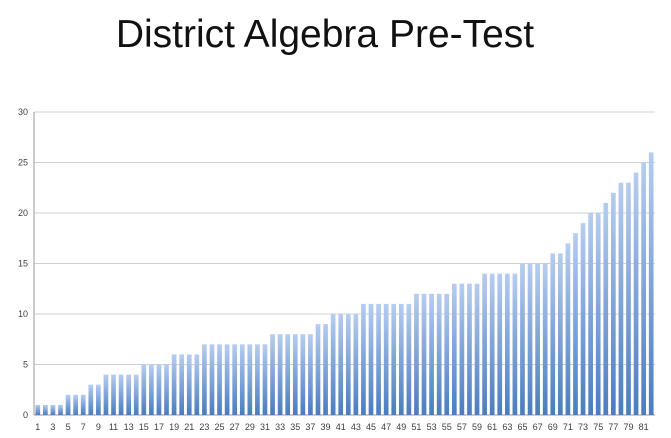 The height and width of the screenshot is (438, 671). I want to click on x-tick-label: 53, so click(432, 427).